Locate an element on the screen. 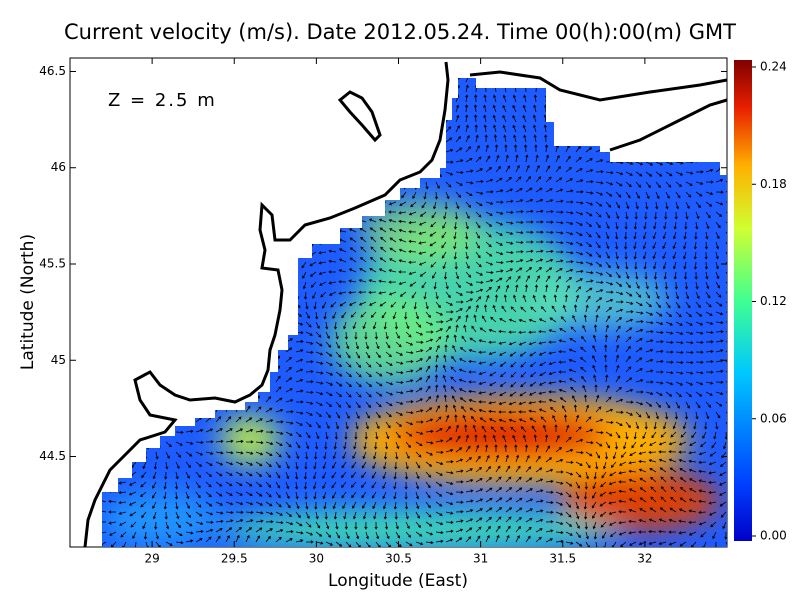  y-tick-label: 44.5 is located at coordinates (52, 456).